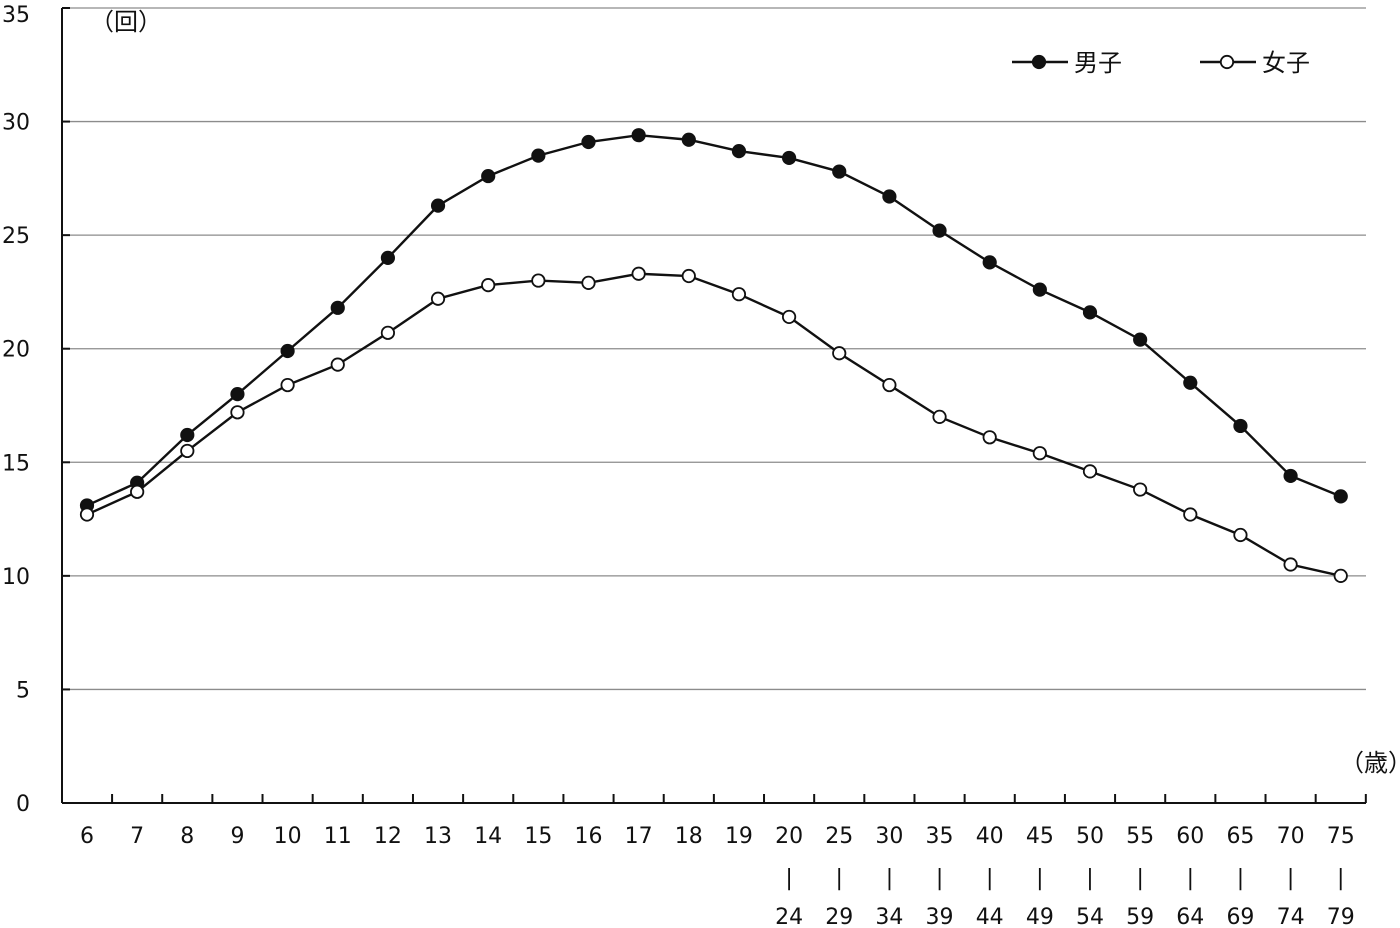  What do you see at coordinates (1255, 63) in the screenshot?
I see `legend-item-female: 女子` at bounding box center [1255, 63].